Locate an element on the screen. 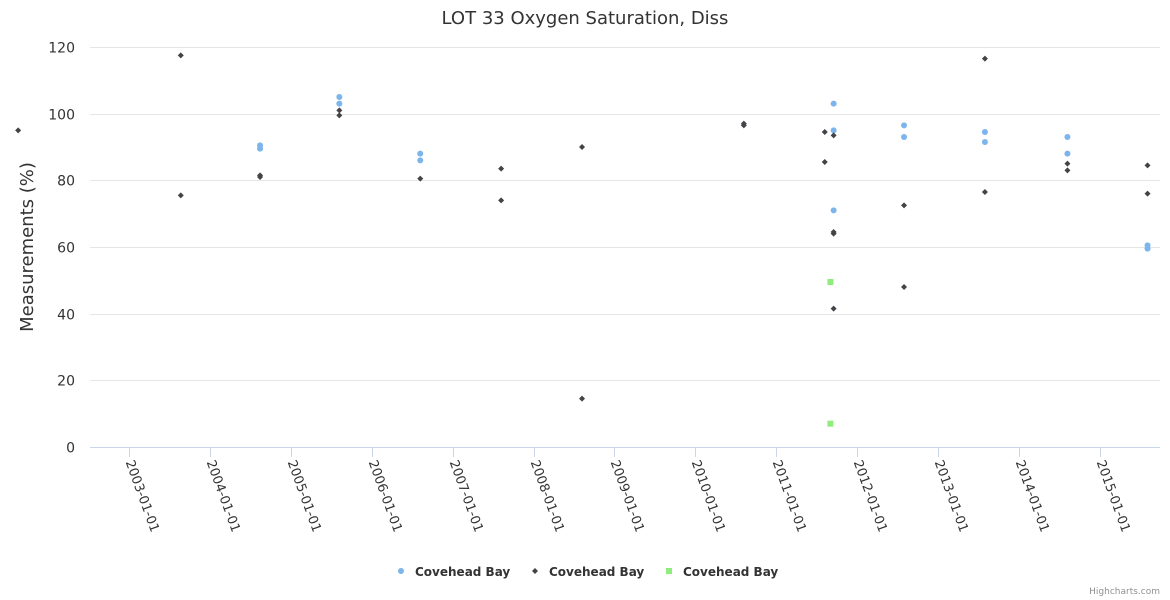 This screenshot has height=600, width=1170. y-axis-ticks: 0 20 40 60 80 100 120 is located at coordinates (61, 249).